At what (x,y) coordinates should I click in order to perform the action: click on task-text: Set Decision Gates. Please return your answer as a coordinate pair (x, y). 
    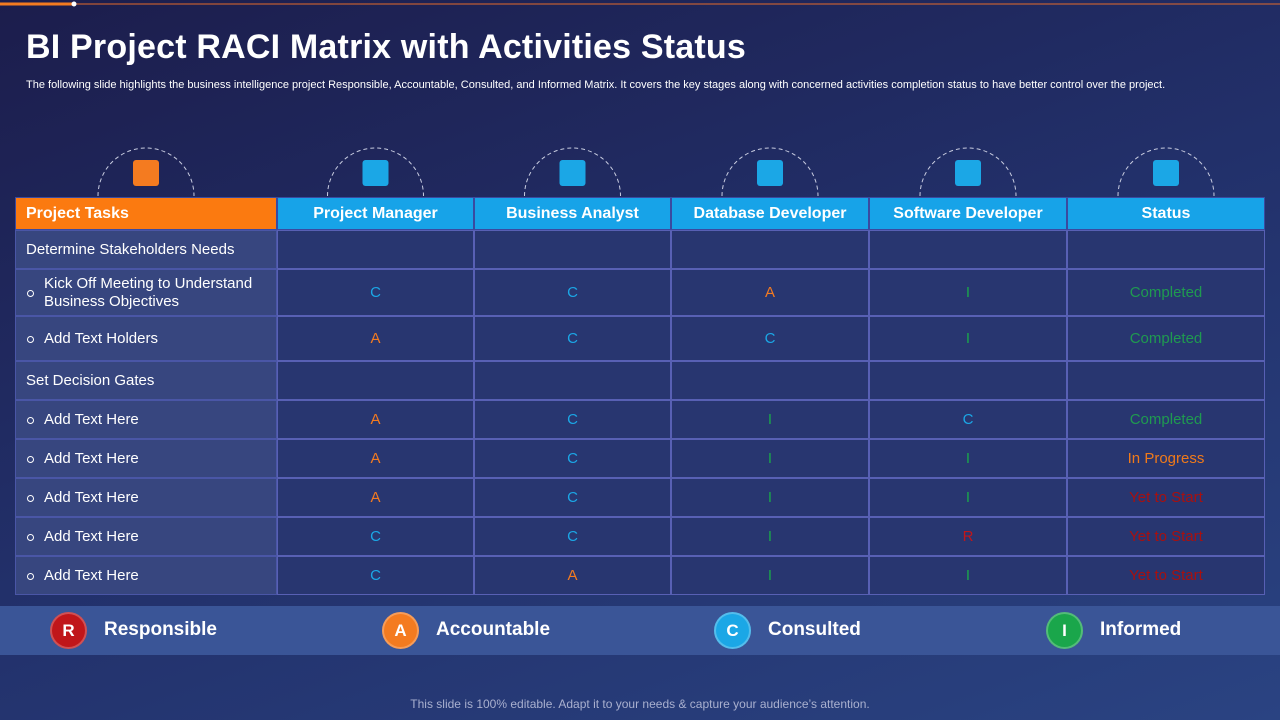
    Looking at the image, I should click on (90, 380).